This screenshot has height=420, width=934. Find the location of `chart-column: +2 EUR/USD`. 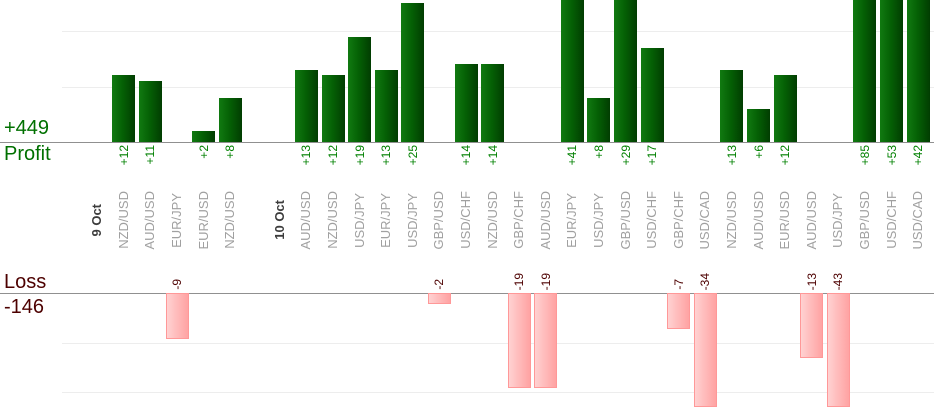

chart-column: +2 EUR/USD is located at coordinates (203, 203).